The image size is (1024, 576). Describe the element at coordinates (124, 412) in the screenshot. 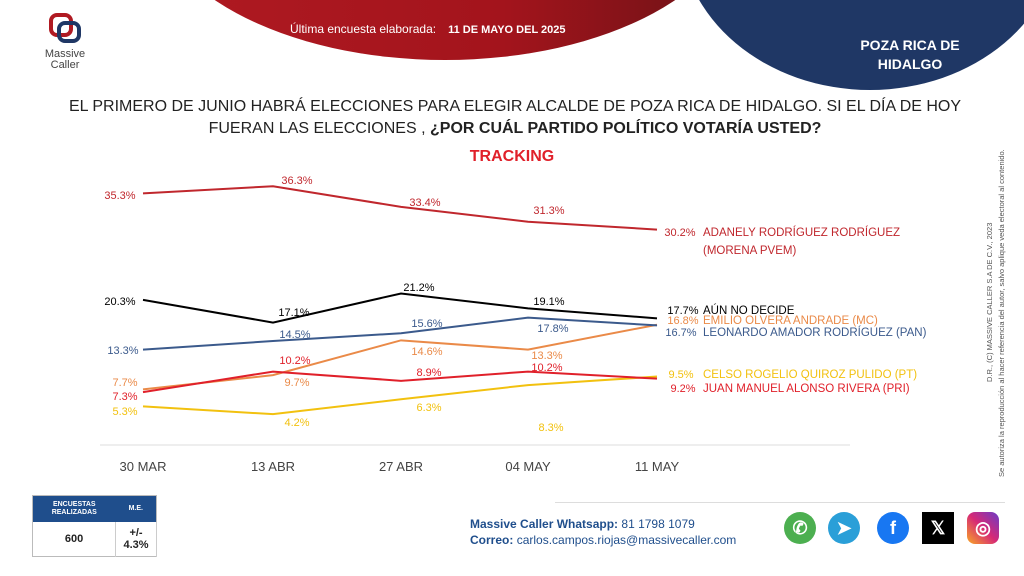

I see `data-label: 5.3%` at that location.